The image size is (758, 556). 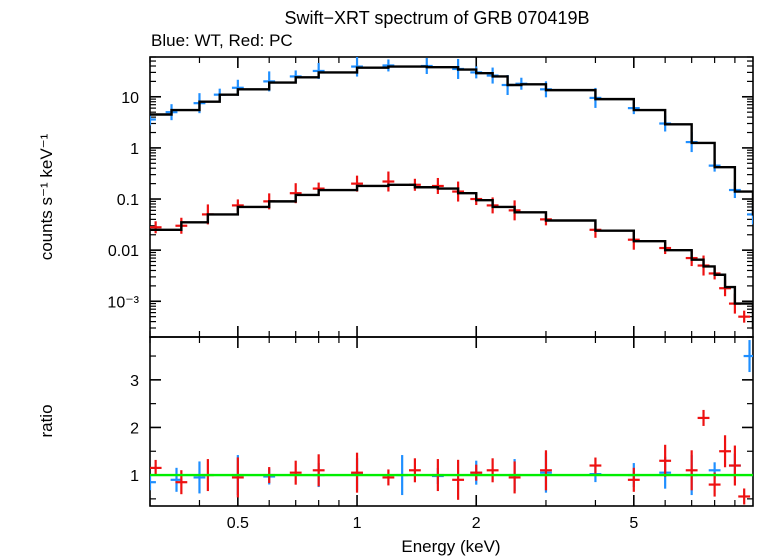 I want to click on chart-title: Swift−XRT spectrum of GRB 070419B, so click(x=437, y=18).